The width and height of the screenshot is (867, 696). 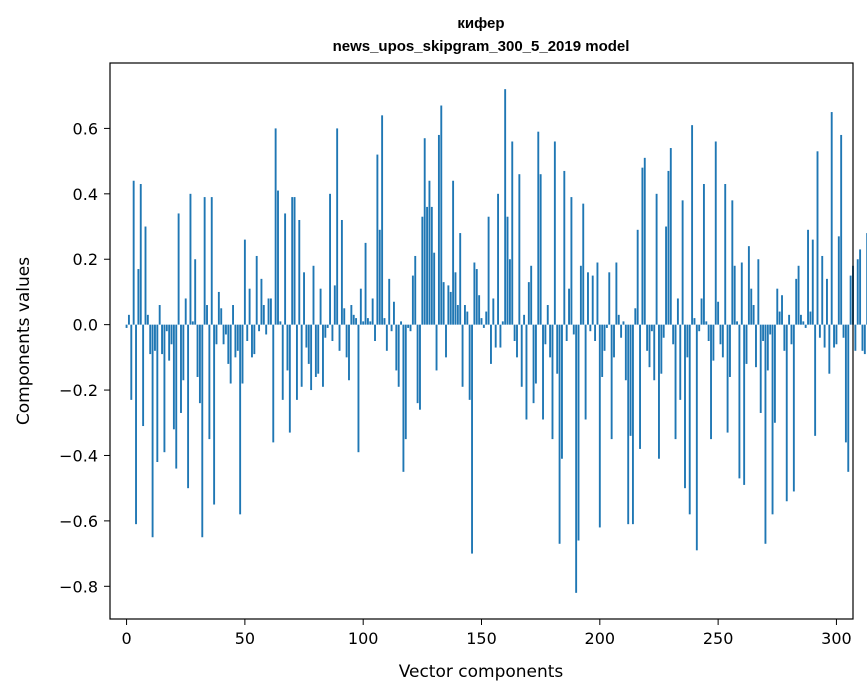 I want to click on y-tick-label: 0.0, so click(x=85, y=325).